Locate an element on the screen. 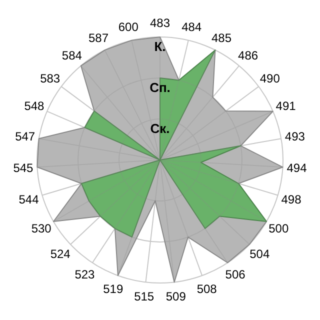 The width and height of the screenshot is (320, 320). spoke-label: 547 is located at coordinates (25, 136).